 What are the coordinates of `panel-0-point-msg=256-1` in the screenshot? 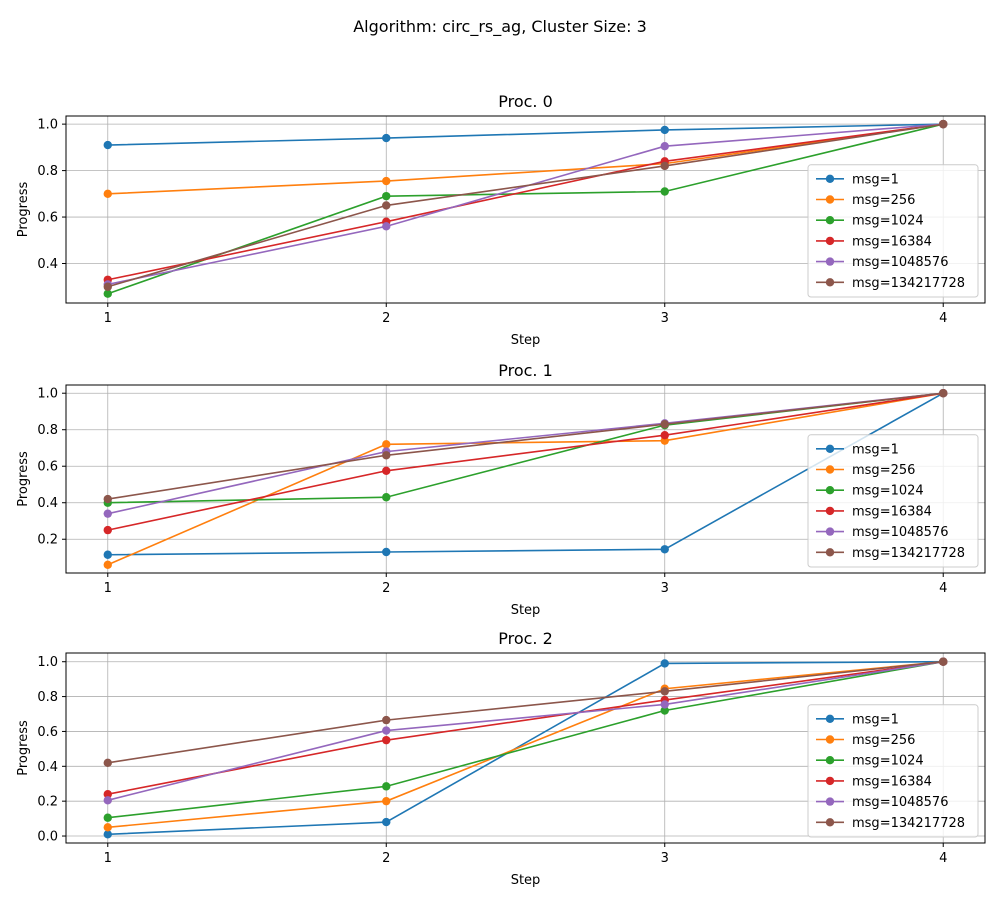 It's located at (107, 194).